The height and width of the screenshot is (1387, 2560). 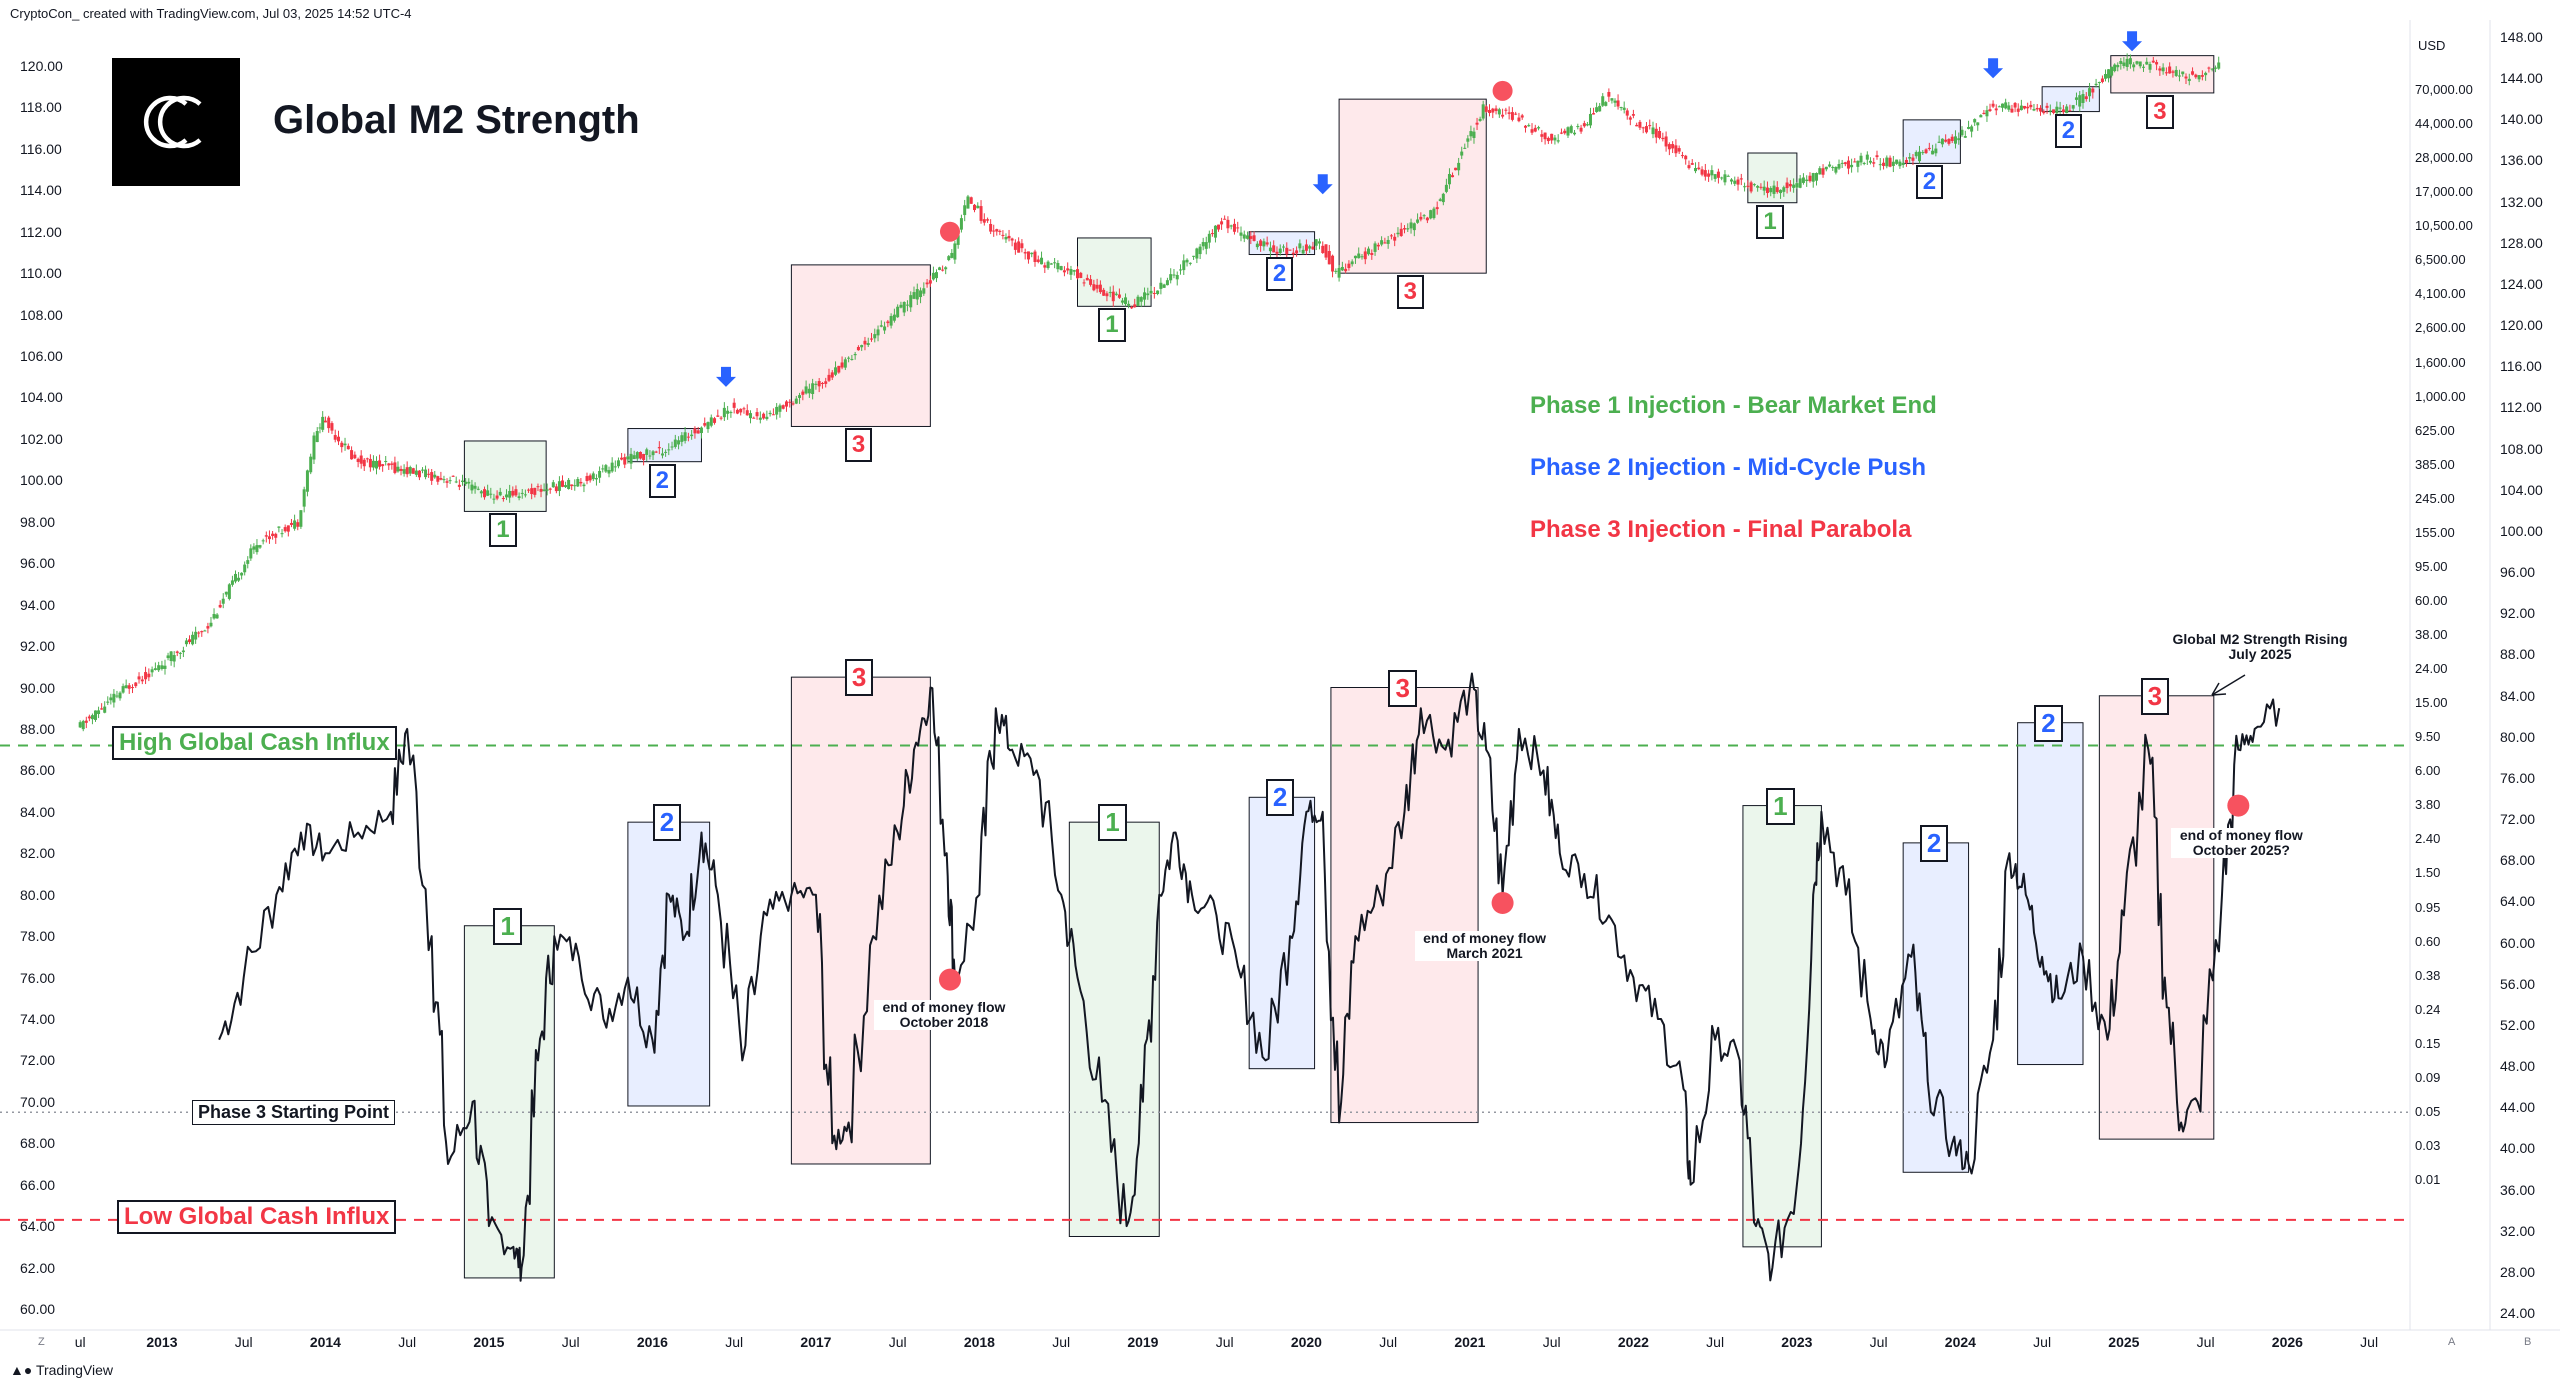 I want to click on right-axis-tick: 116.00, so click(x=2521, y=366).